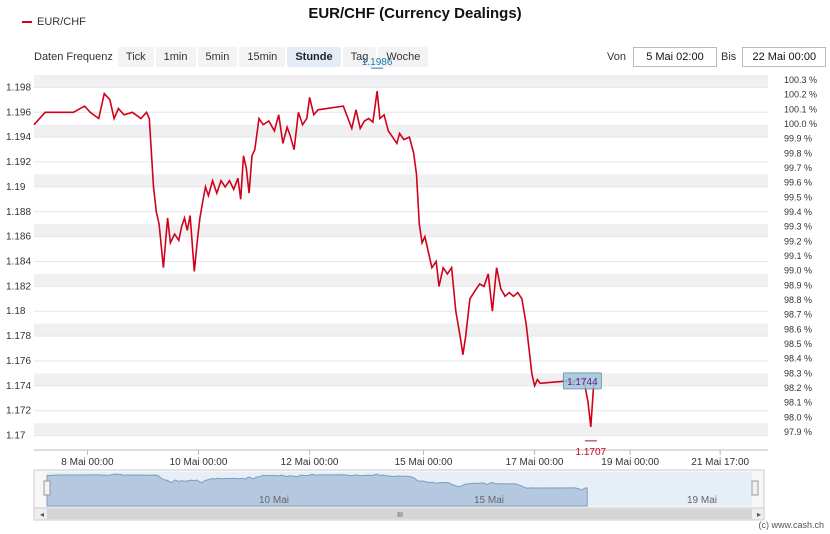  What do you see at coordinates (798, 271) in the screenshot?
I see `y2-tick-label: 99.0 %` at bounding box center [798, 271].